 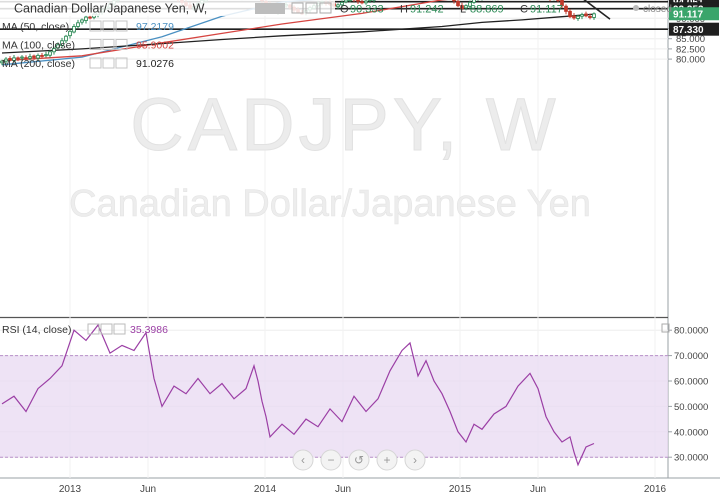 I want to click on ohlc-value-l: 88.869, so click(x=487, y=10).